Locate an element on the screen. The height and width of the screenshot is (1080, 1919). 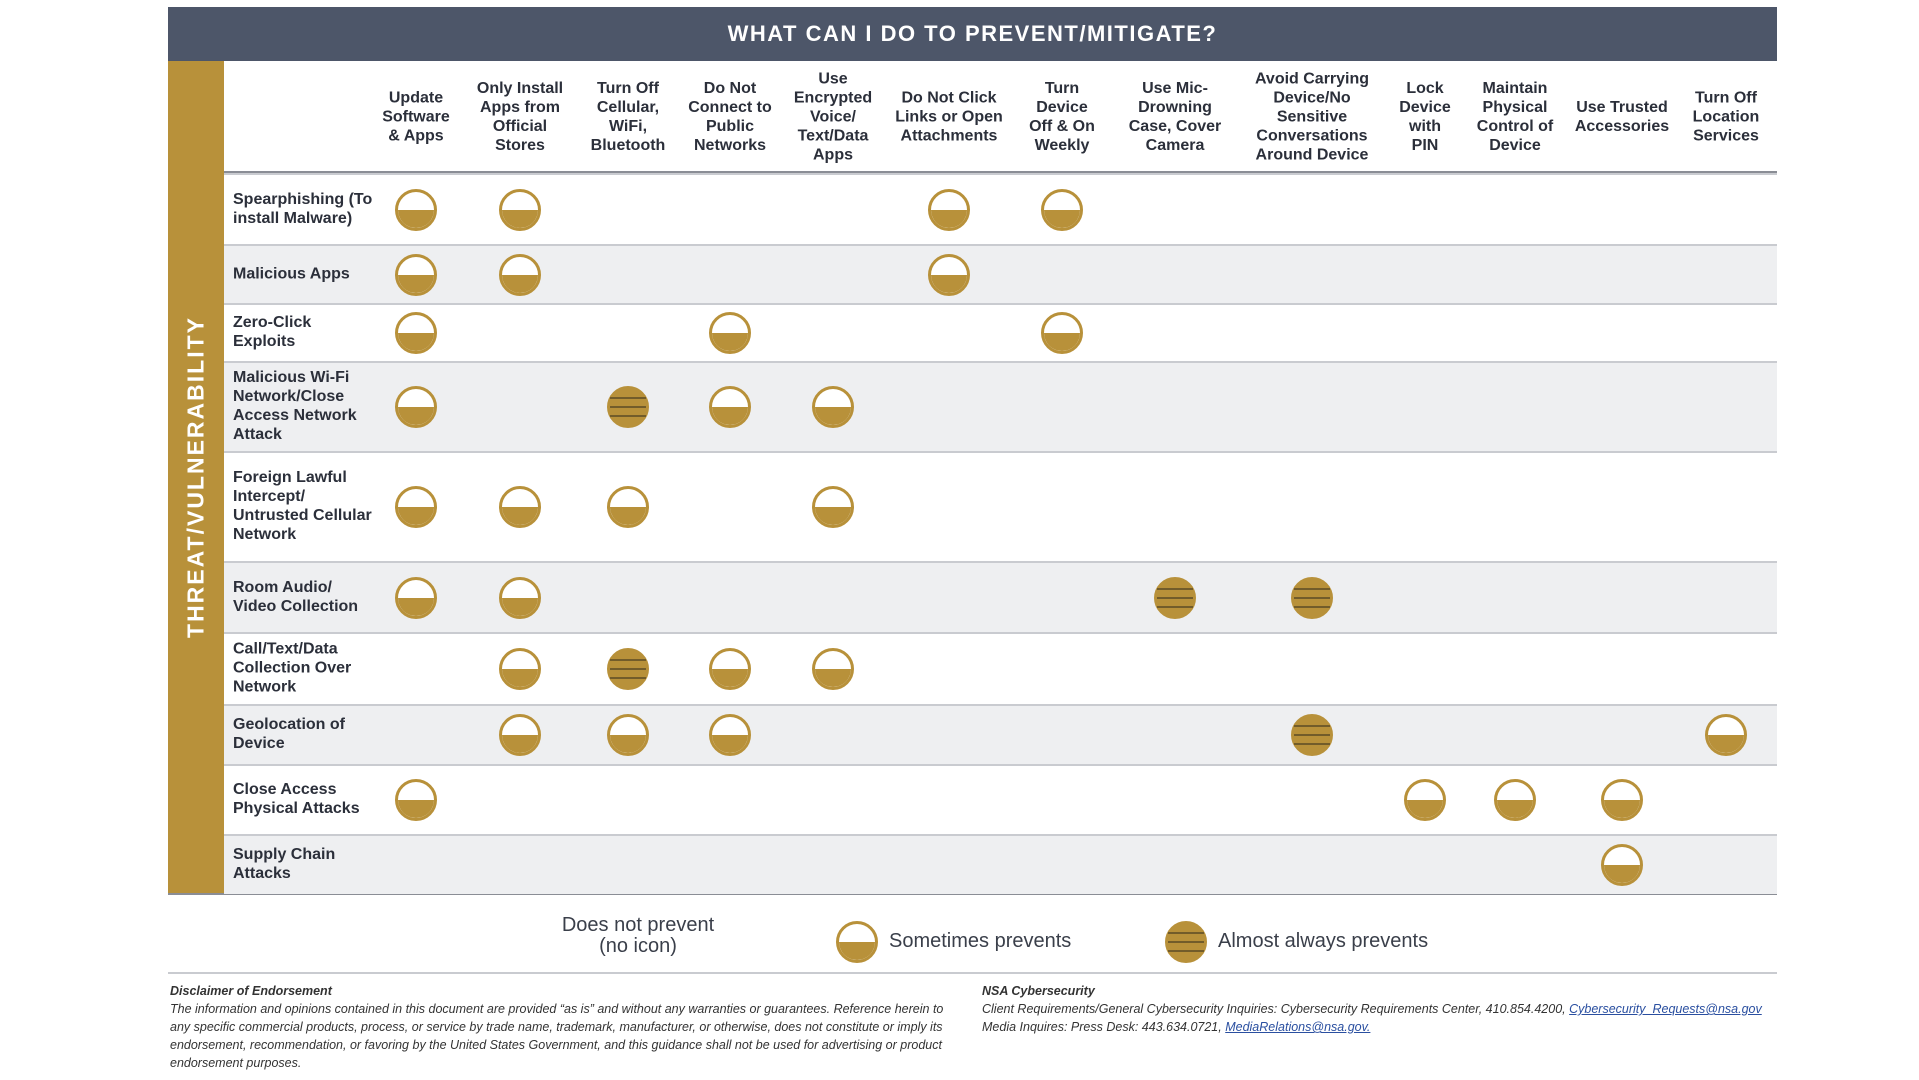
row-label: Zero-Click Exploits is located at coordinates (272, 332).